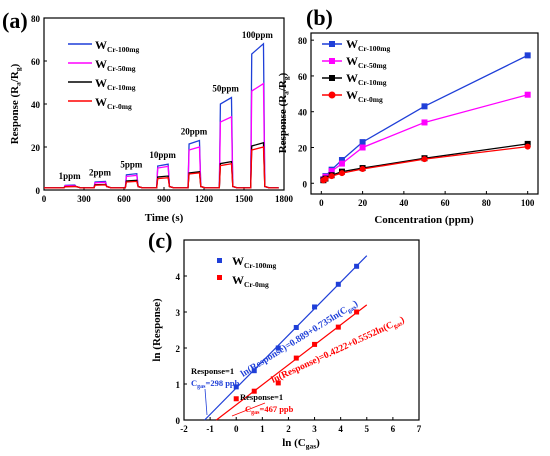  What do you see at coordinates (160, 240) in the screenshot?
I see `panel-c-label: (c)` at bounding box center [160, 240].